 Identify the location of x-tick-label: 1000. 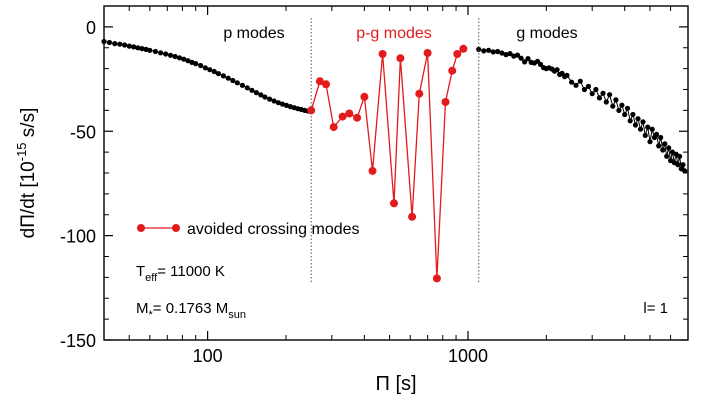
(468, 356).